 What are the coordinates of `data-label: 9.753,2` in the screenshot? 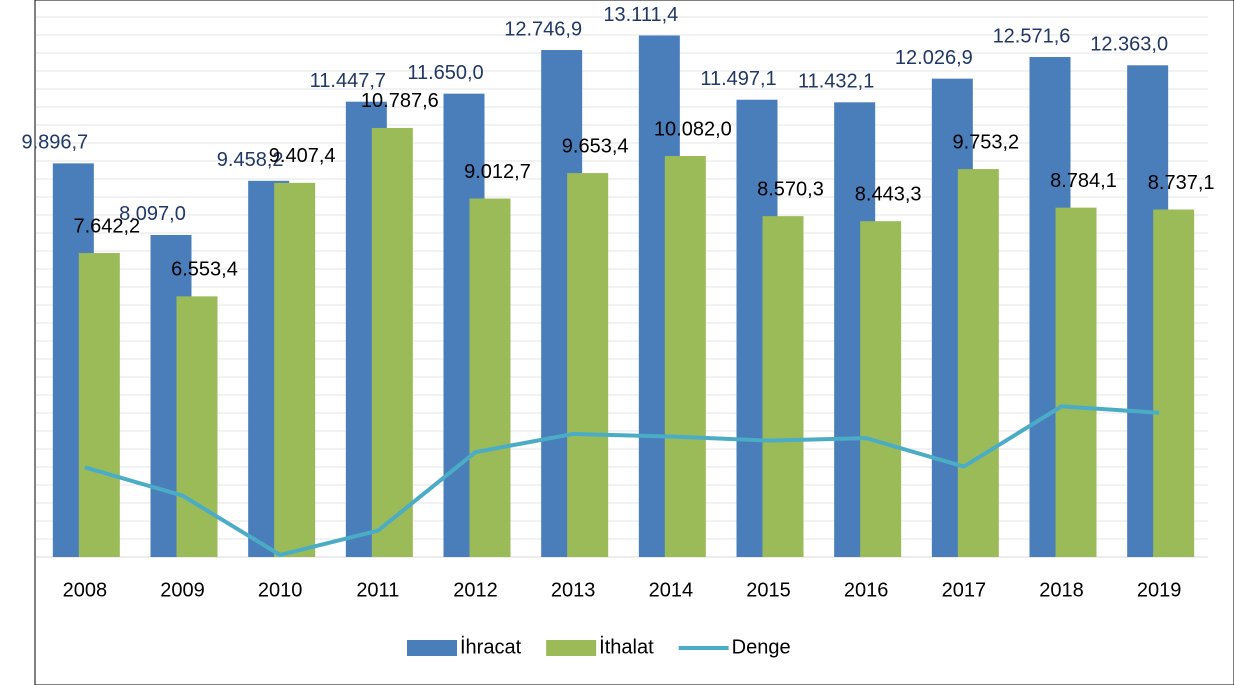 It's located at (985, 142).